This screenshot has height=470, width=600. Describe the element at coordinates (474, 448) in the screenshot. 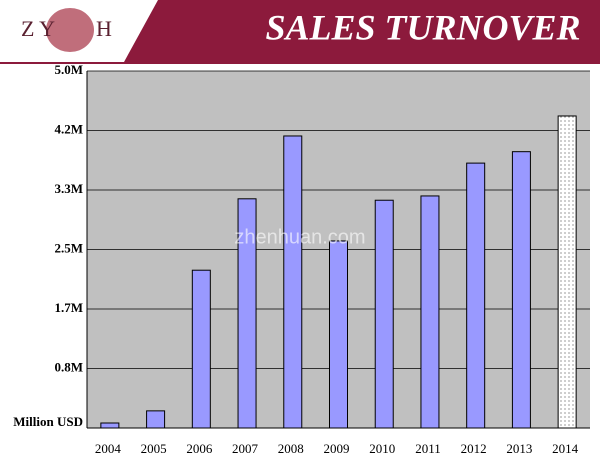

I see `x-tick-label: 2012` at that location.